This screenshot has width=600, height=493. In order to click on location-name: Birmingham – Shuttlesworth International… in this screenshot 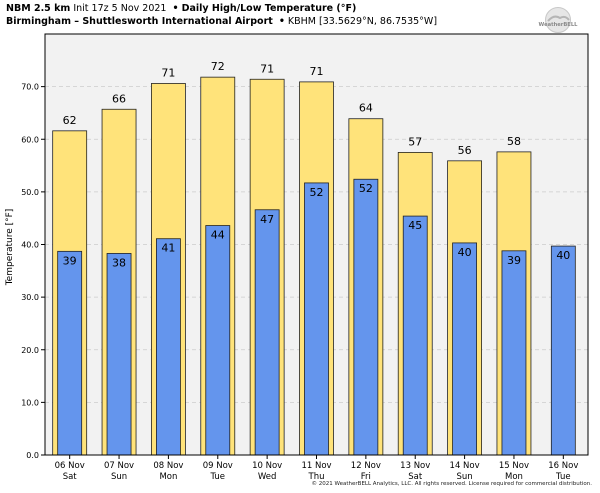, I will do `click(139, 21)`.